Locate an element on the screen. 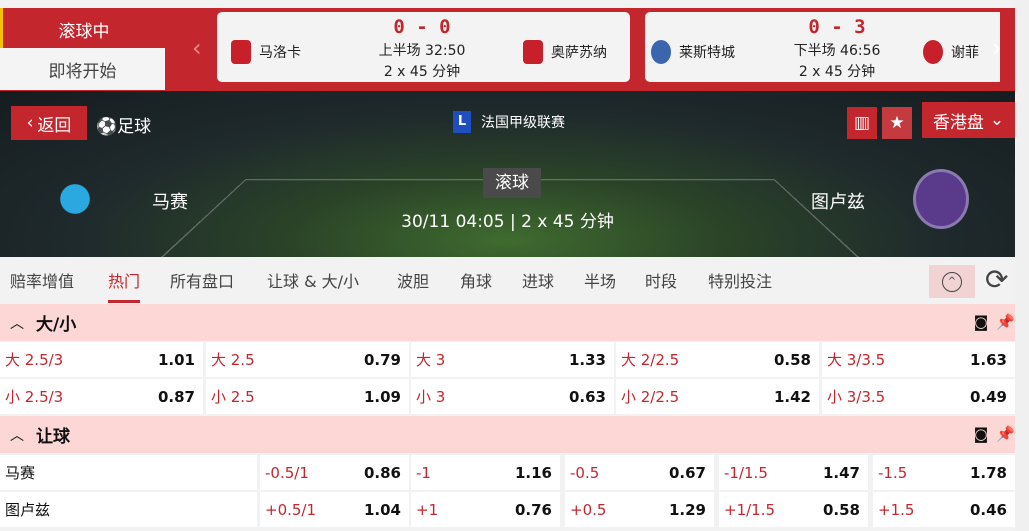  section-over-under: ︿ 大/小 ◙ 📌 is located at coordinates (507, 322).